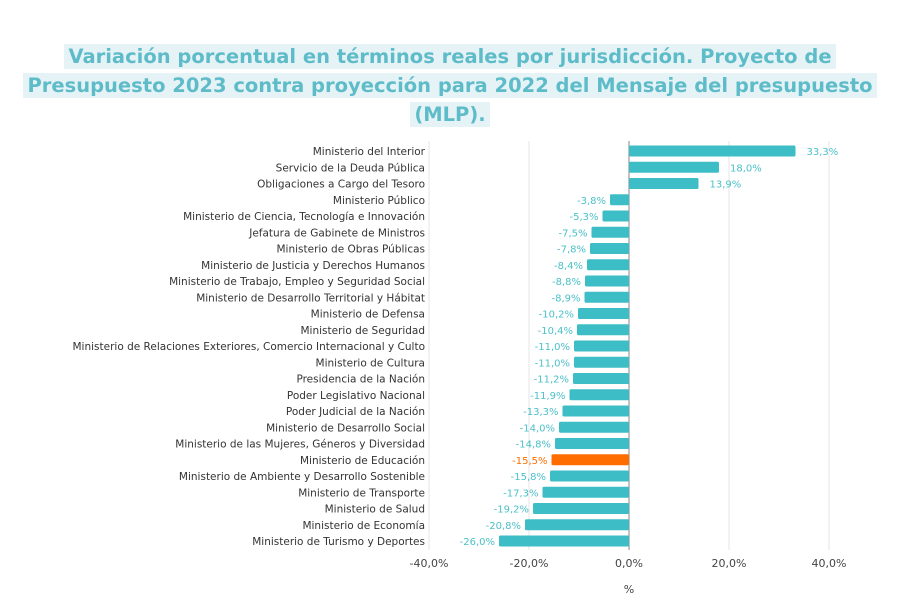  I want to click on data-label: -11,9%, so click(547, 396).